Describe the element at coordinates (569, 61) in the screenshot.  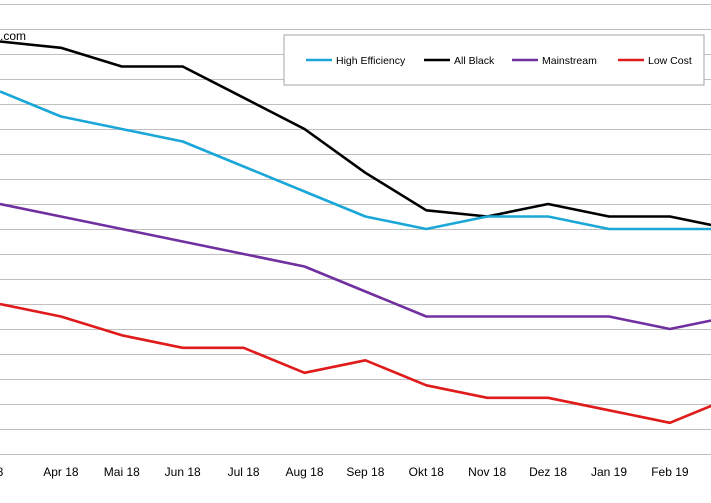
I see `legend-label-mainstream: Mainstream` at that location.